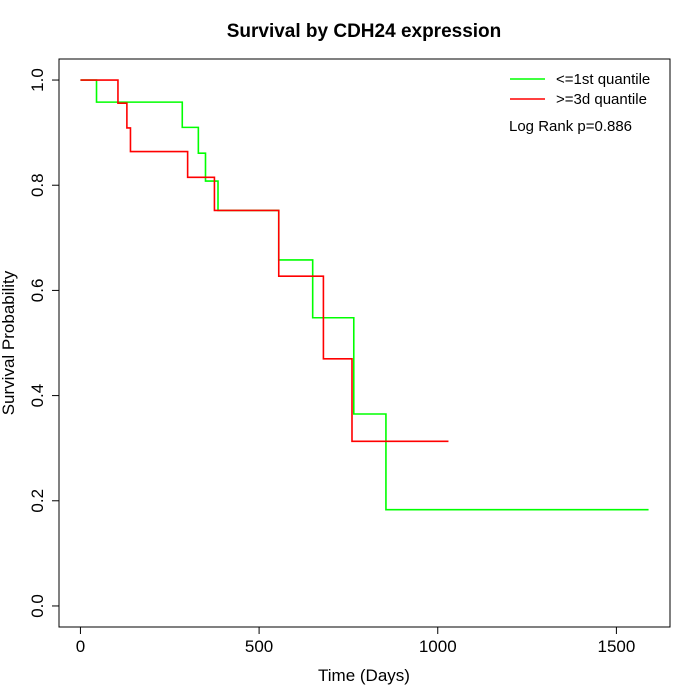 This screenshot has height=700, width=700. What do you see at coordinates (364, 31) in the screenshot?
I see `chart-title: Survival by CDH24 expression` at bounding box center [364, 31].